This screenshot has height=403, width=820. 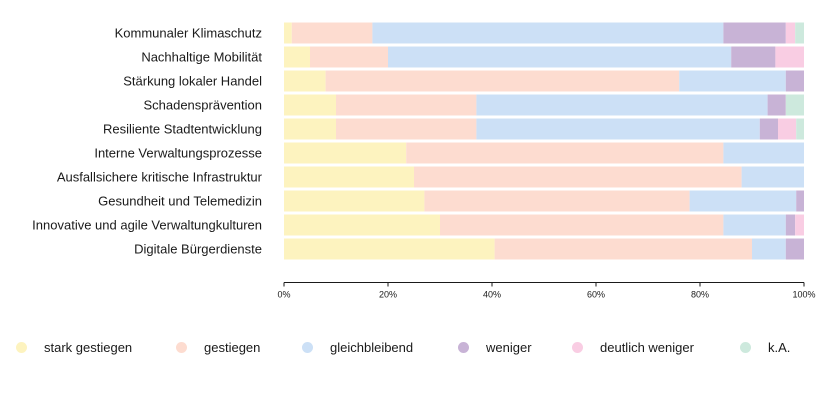 What do you see at coordinates (388, 295) in the screenshot?
I see `x-tick-label: 20%` at bounding box center [388, 295].